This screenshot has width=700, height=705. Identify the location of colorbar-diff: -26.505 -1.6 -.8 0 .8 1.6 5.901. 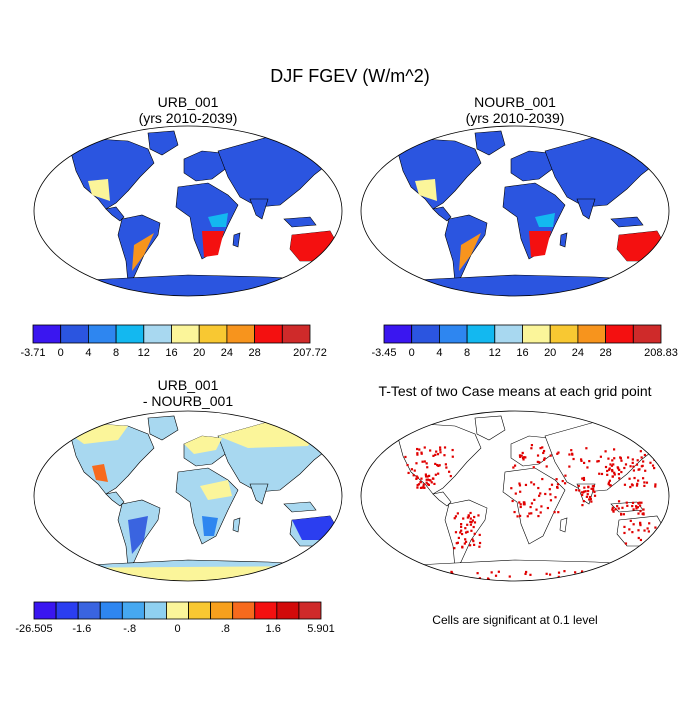
(175, 618).